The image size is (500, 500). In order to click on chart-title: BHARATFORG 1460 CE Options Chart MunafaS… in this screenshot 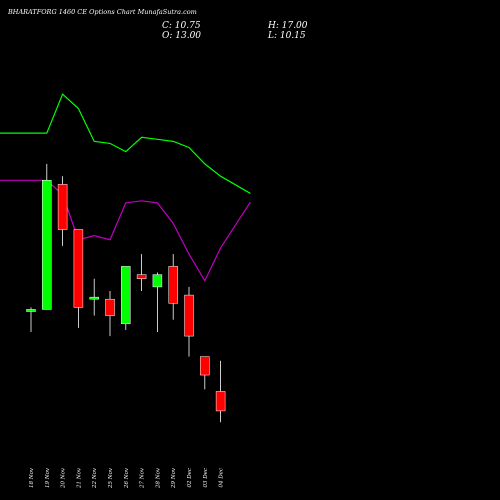, I will do `click(102, 12)`.